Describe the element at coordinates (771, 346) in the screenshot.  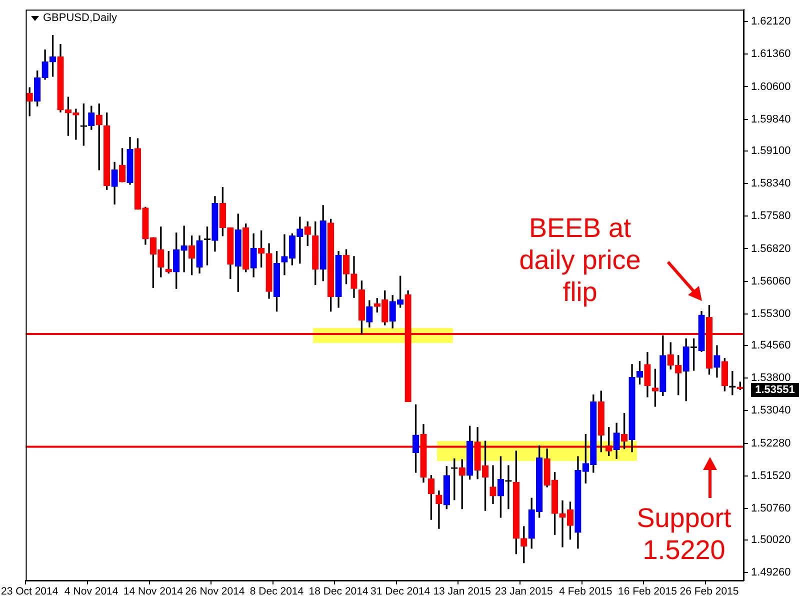
I see `y-tick-label: 1.54560` at that location.